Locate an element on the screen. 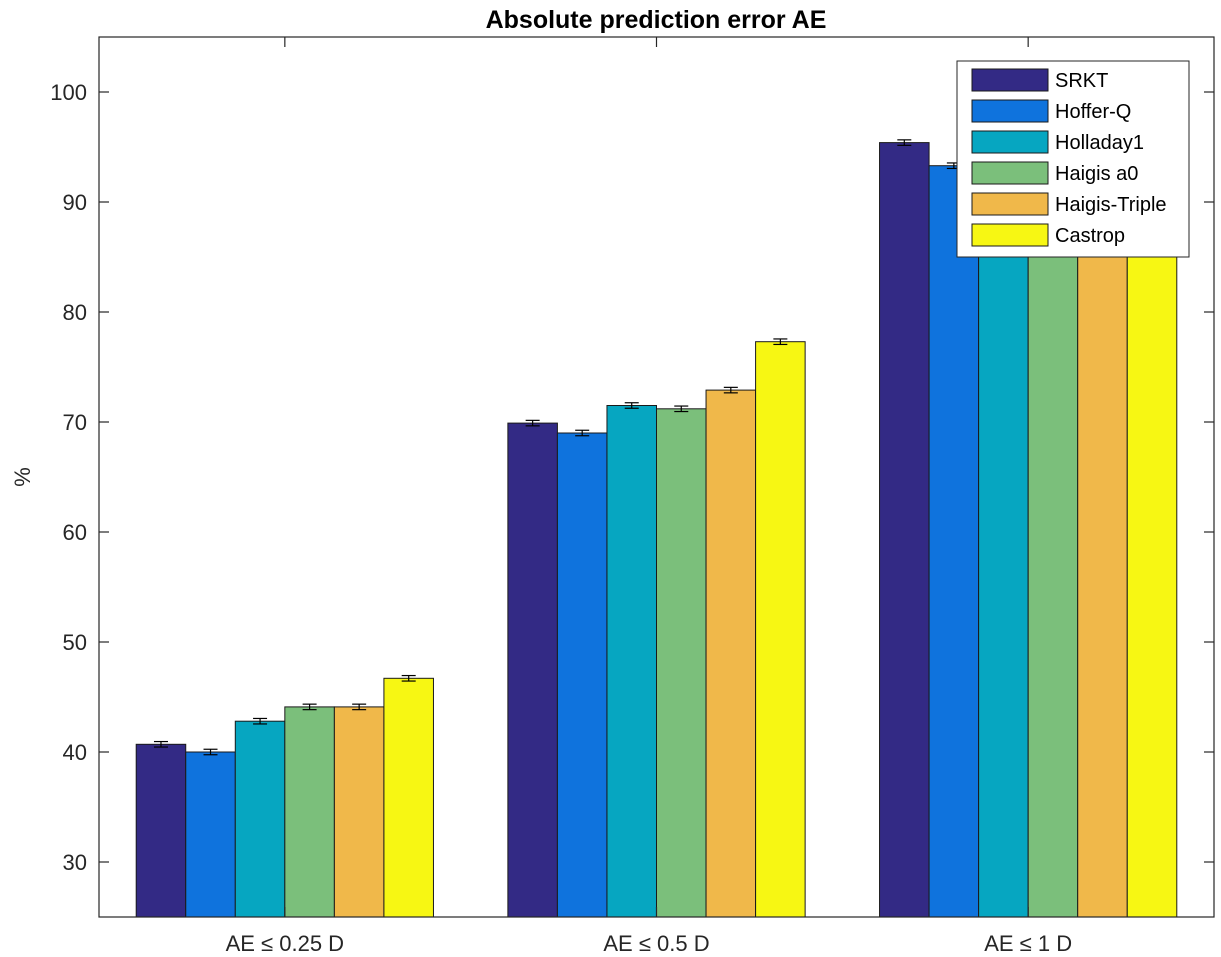 This screenshot has width=1221, height=957. legend-item: Holladay1 is located at coordinates (1057, 142).